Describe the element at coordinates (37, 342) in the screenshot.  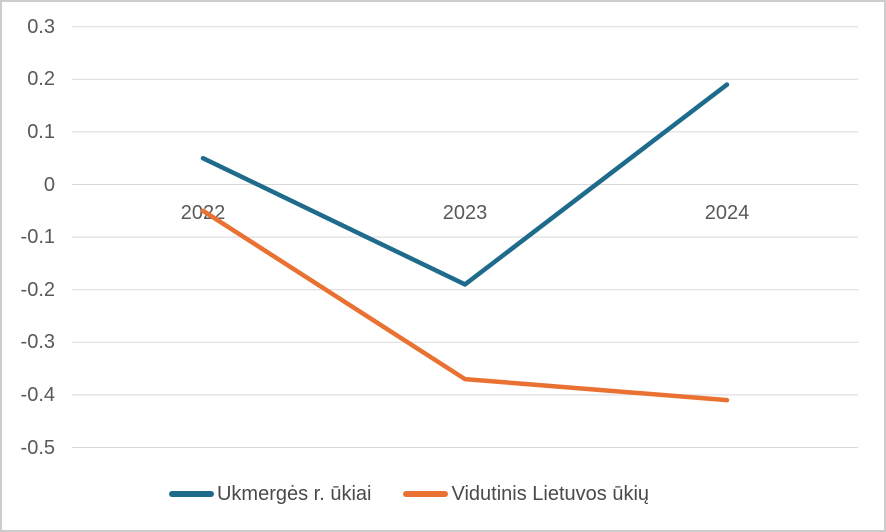
I see `y-tick-label: -0.3` at that location.